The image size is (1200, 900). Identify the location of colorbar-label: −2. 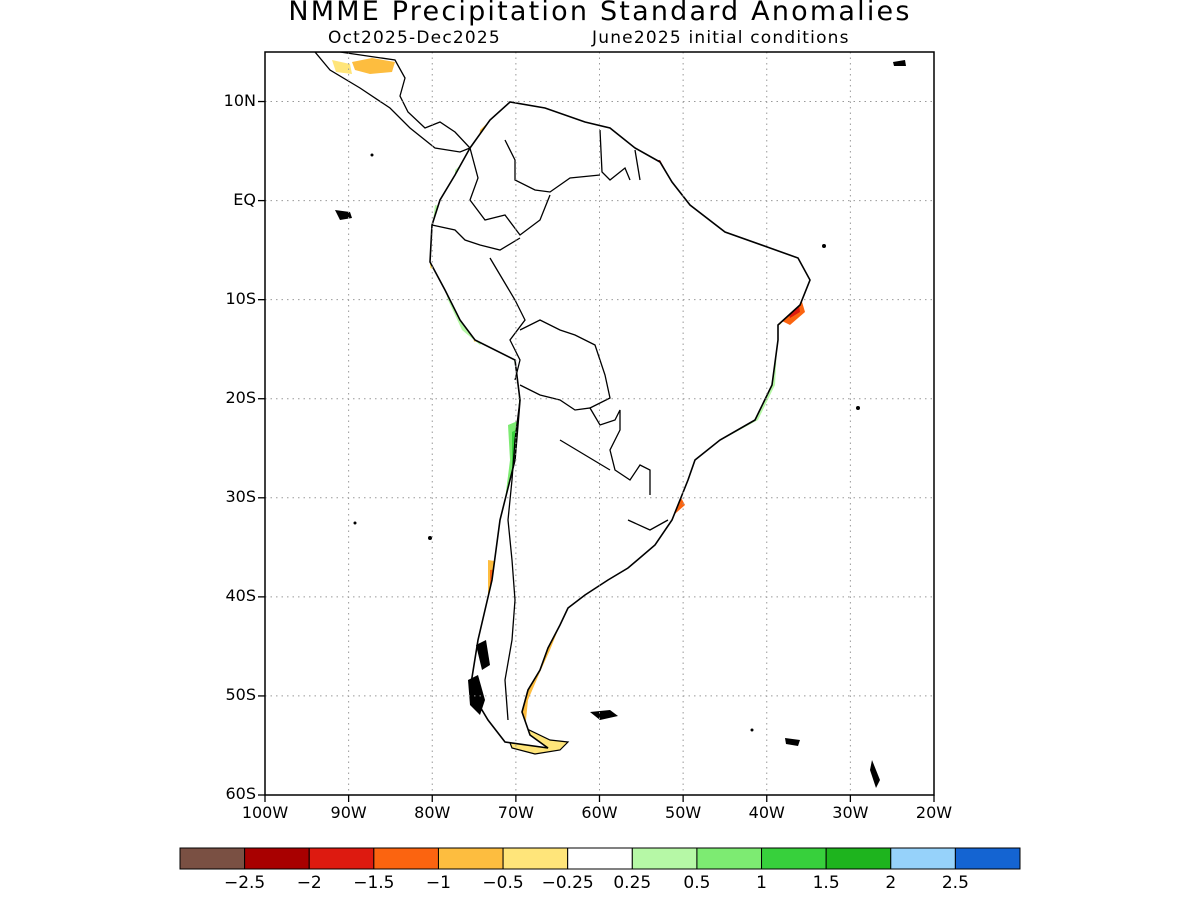
(309, 883).